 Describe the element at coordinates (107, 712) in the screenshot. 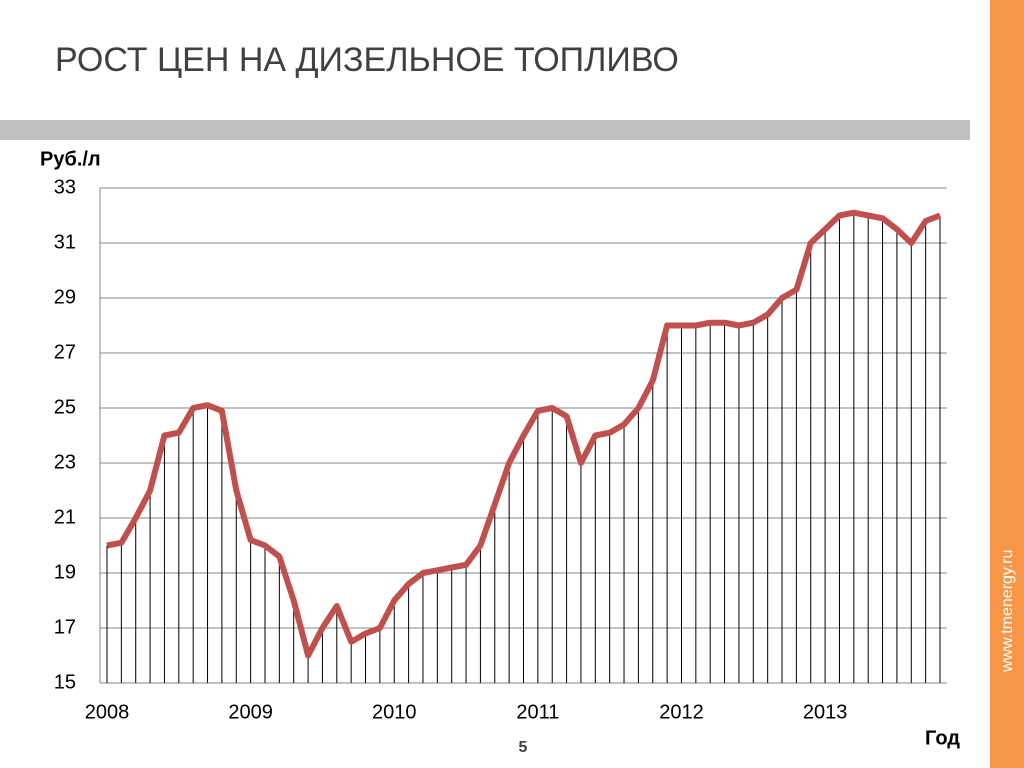

I see `x-tick-label: 2008` at that location.